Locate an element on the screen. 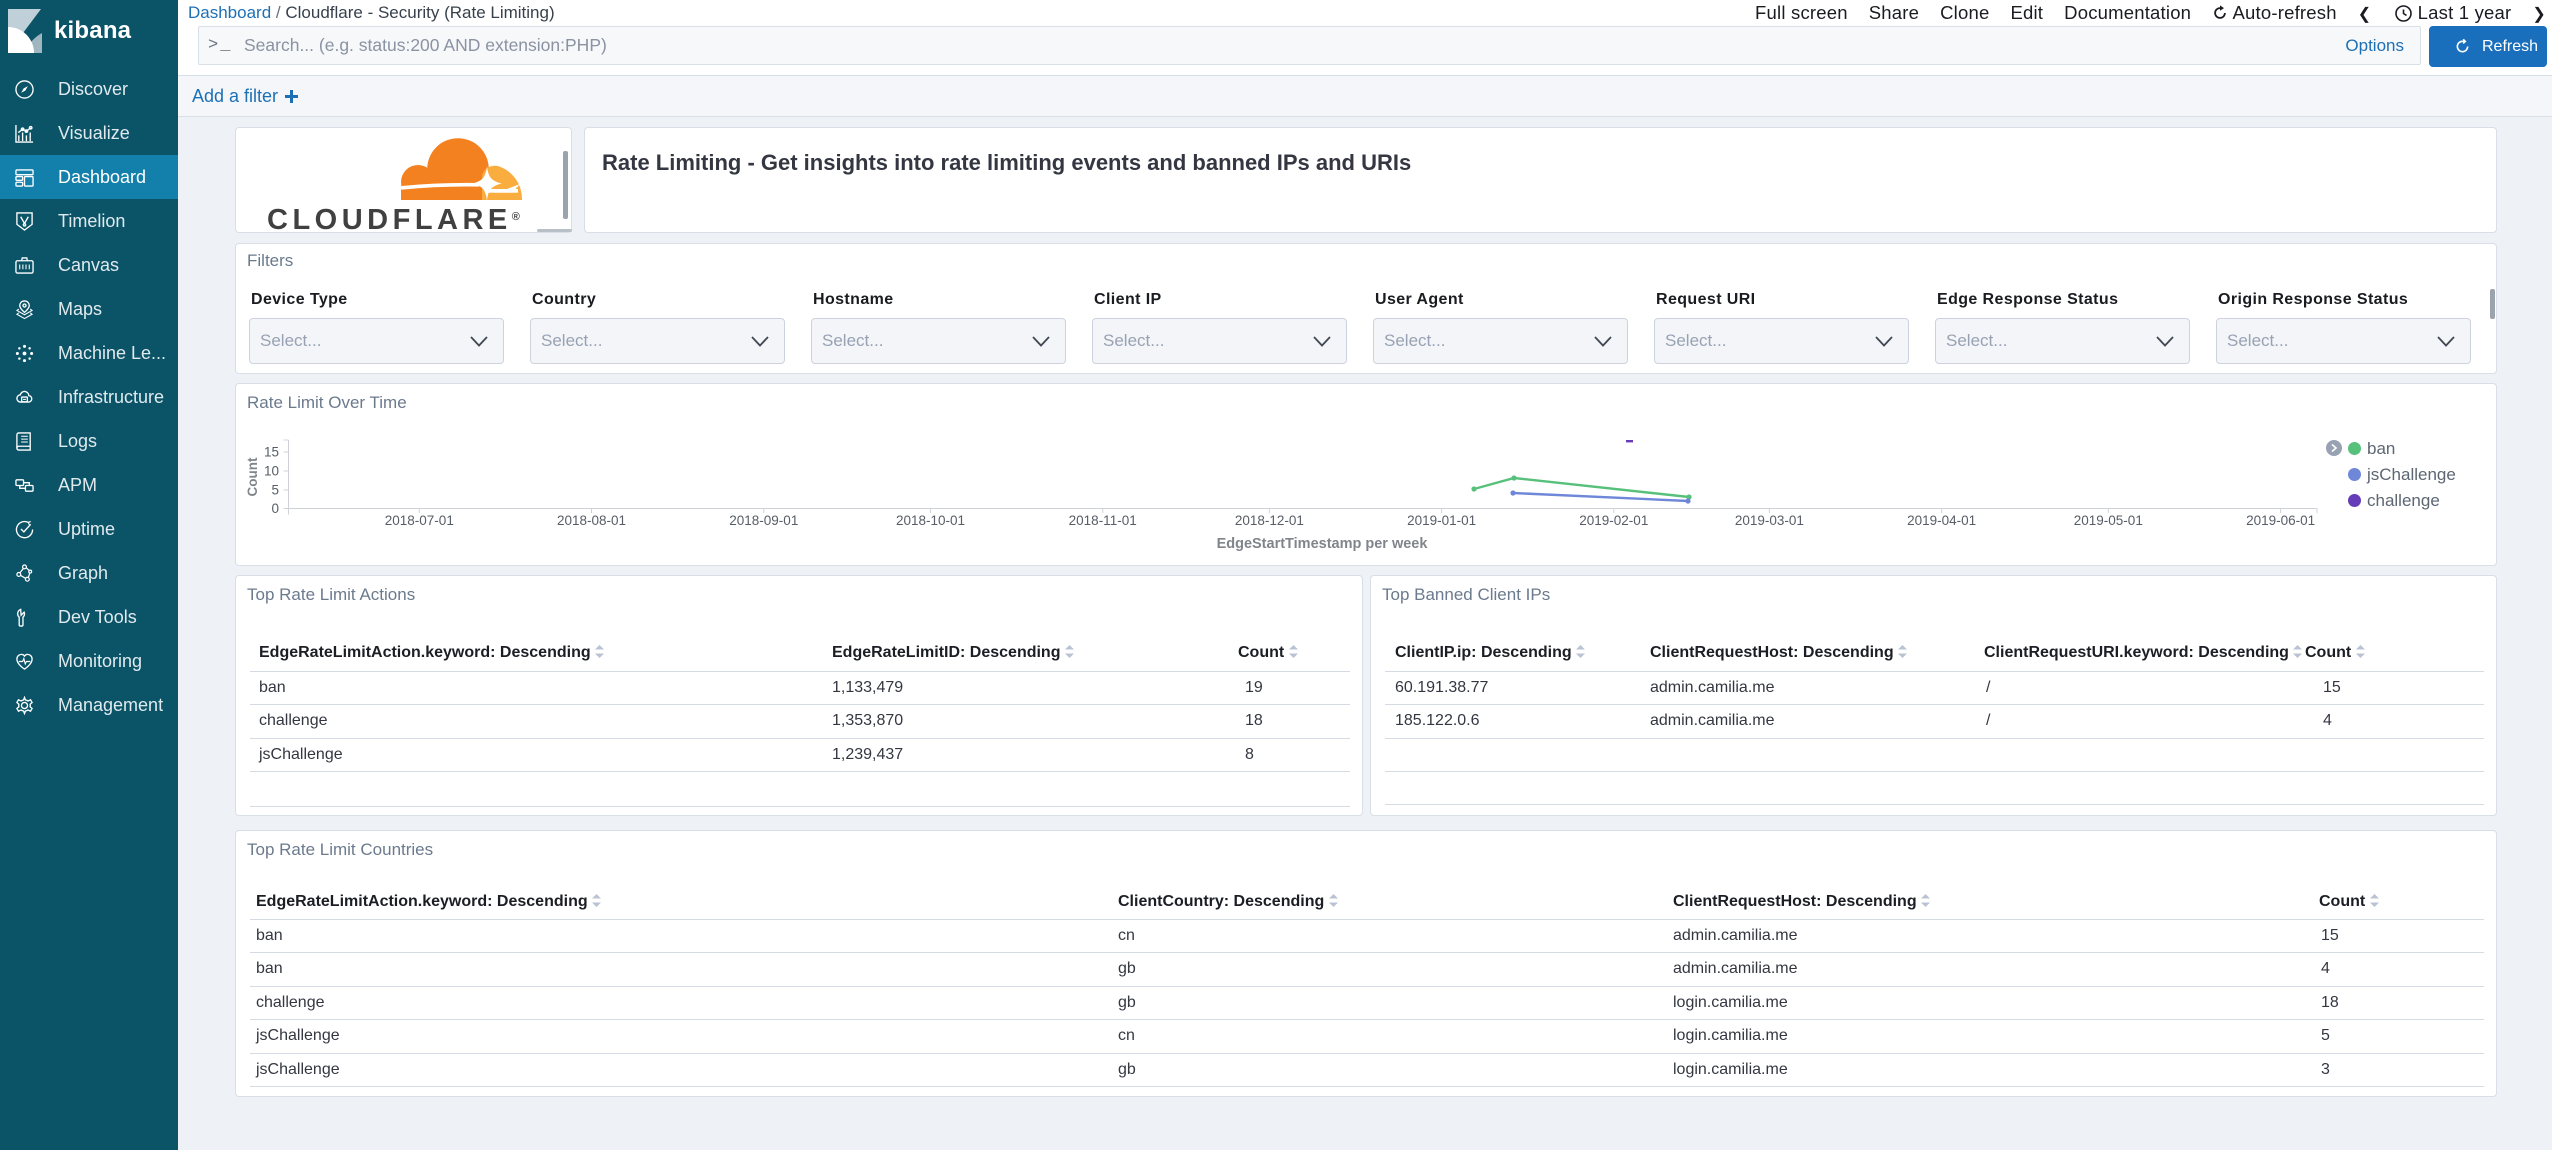 The image size is (2552, 1150). svg-text: 2019-02-01 is located at coordinates (1613, 520).